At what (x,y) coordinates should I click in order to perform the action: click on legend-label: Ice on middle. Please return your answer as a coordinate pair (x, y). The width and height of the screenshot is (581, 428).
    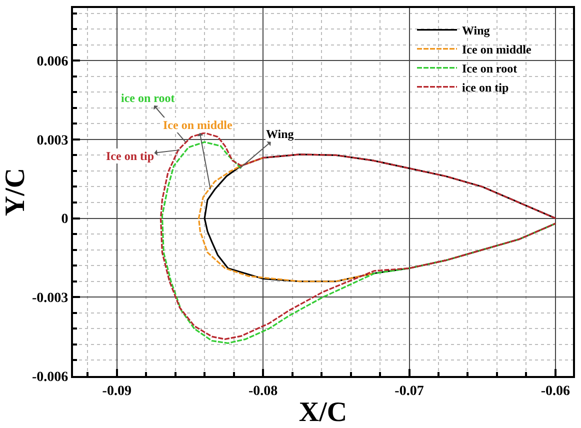
    Looking at the image, I should click on (497, 49).